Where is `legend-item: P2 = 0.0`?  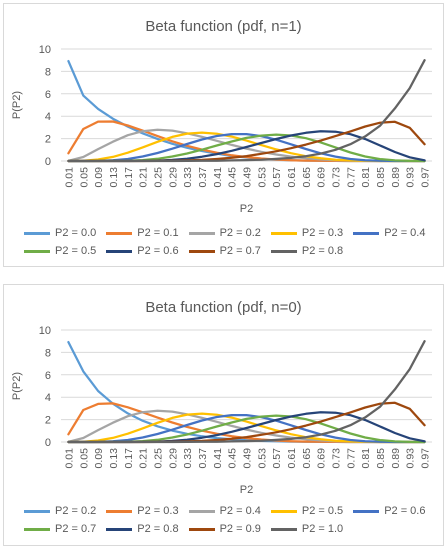 legend-item: P2 = 0.0 is located at coordinates (60, 233).